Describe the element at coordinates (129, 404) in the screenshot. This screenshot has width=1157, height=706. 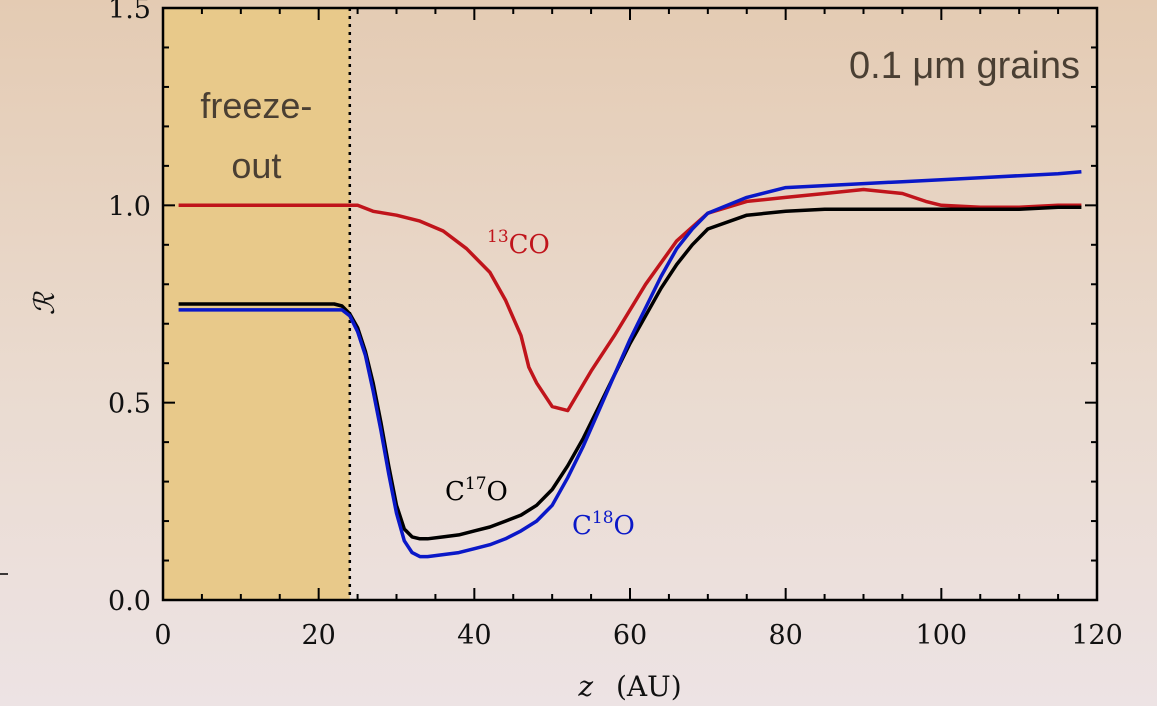
I see `y-tick-label: 0.5` at that location.